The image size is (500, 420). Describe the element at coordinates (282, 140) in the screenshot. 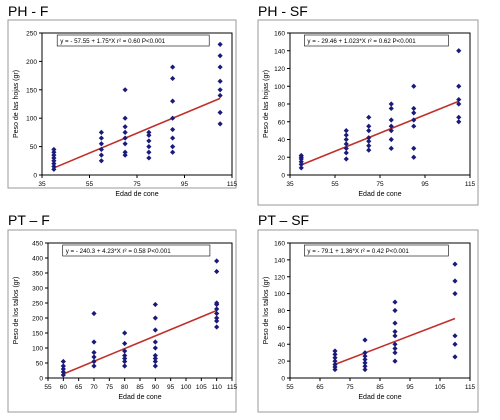

I see `y-tick-label: 40` at that location.